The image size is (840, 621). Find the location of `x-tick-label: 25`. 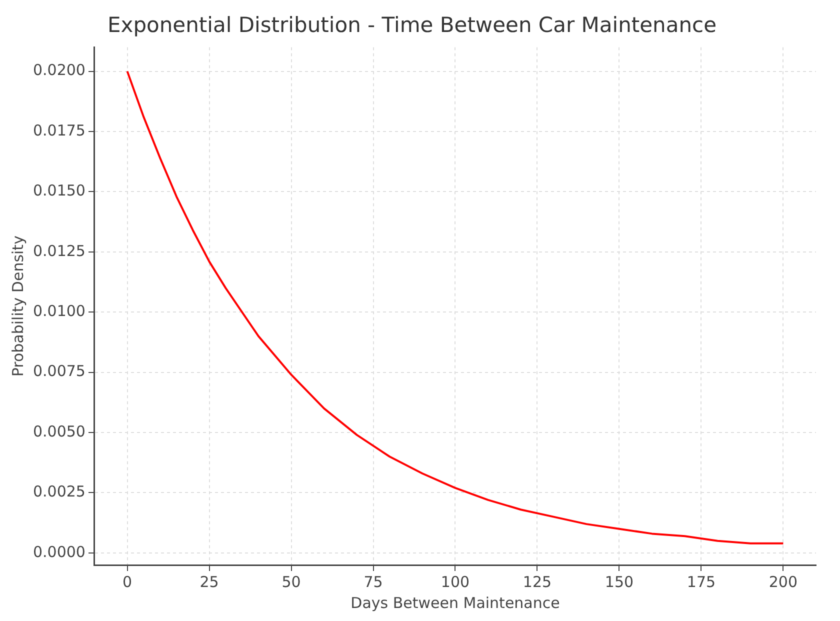

x-tick-label: 25 is located at coordinates (209, 581).